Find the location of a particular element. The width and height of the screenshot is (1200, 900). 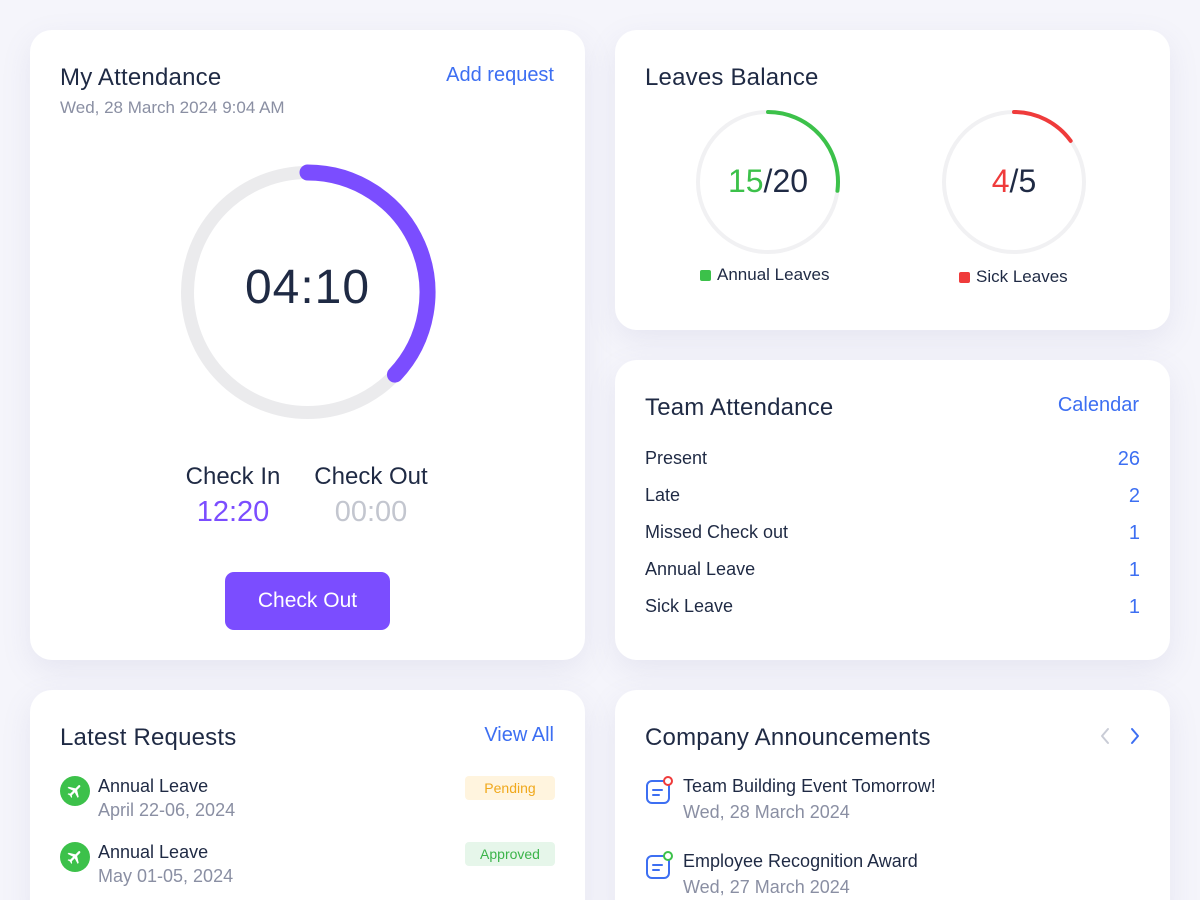

check-out-label: Check Out is located at coordinates (371, 476).